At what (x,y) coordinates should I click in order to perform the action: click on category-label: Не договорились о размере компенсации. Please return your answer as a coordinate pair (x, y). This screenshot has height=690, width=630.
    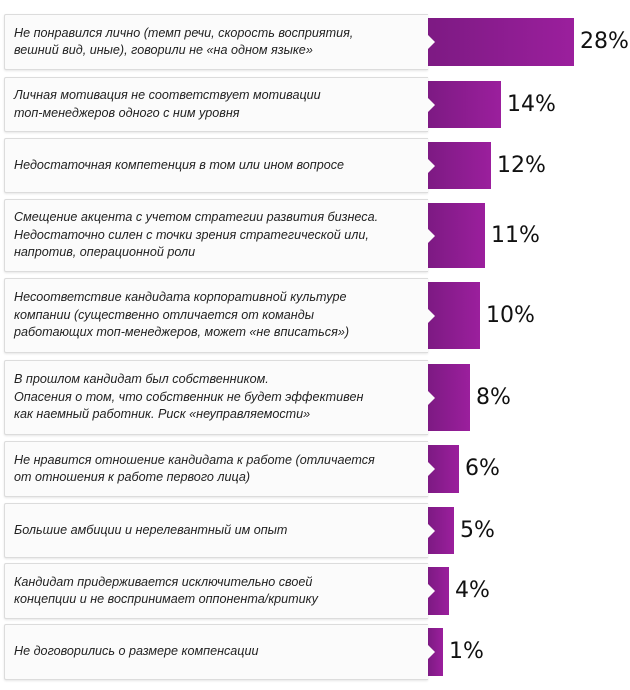
    Looking at the image, I should click on (136, 651).